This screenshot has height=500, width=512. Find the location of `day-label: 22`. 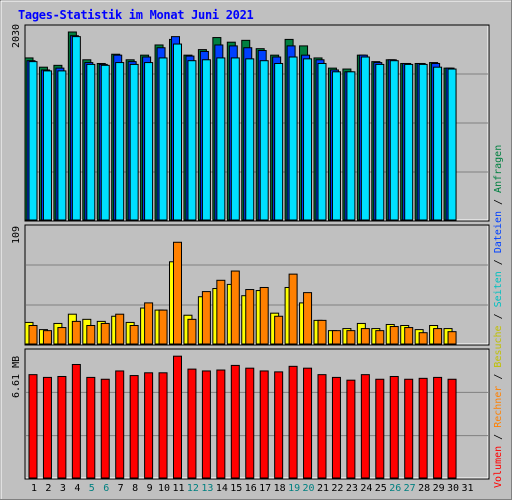

day-label: 22 is located at coordinates (337, 488).